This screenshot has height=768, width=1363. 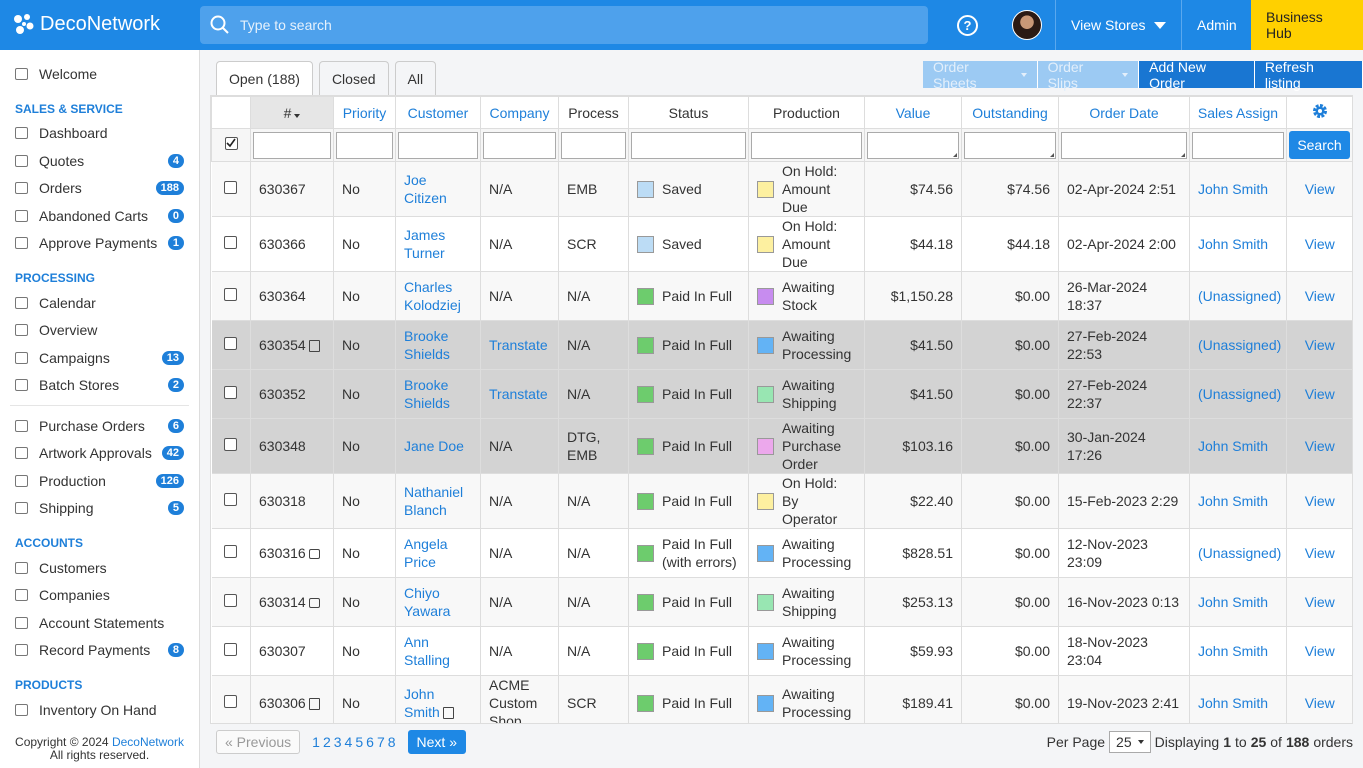 What do you see at coordinates (337, 742) in the screenshot?
I see `page-link: 3` at bounding box center [337, 742].